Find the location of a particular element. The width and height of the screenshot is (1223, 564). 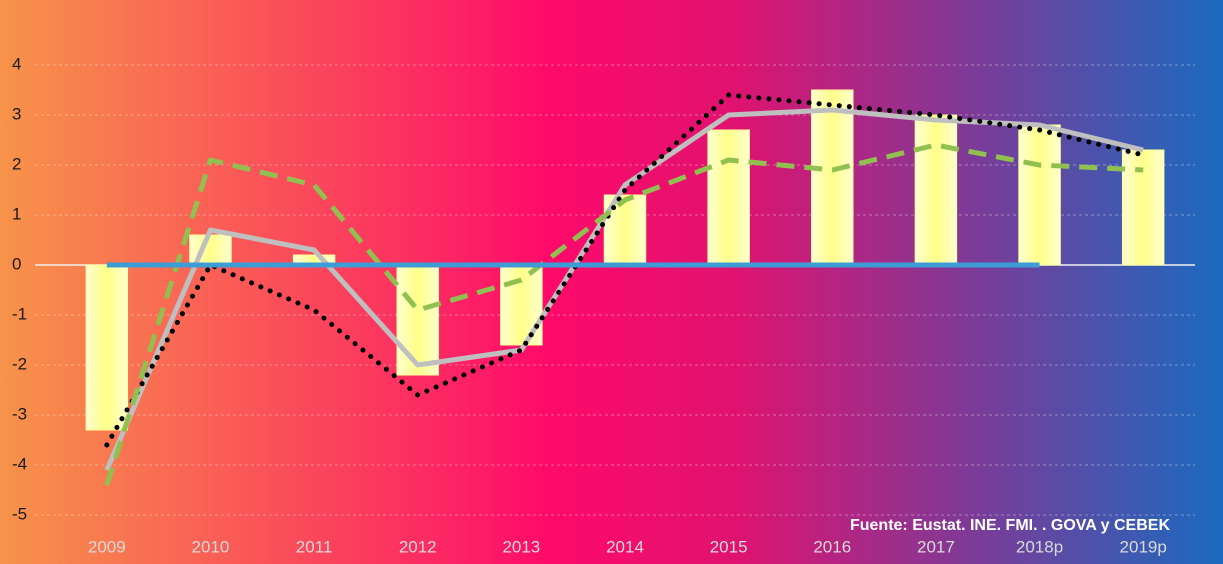

x-tick-label: 2010 is located at coordinates (211, 546).